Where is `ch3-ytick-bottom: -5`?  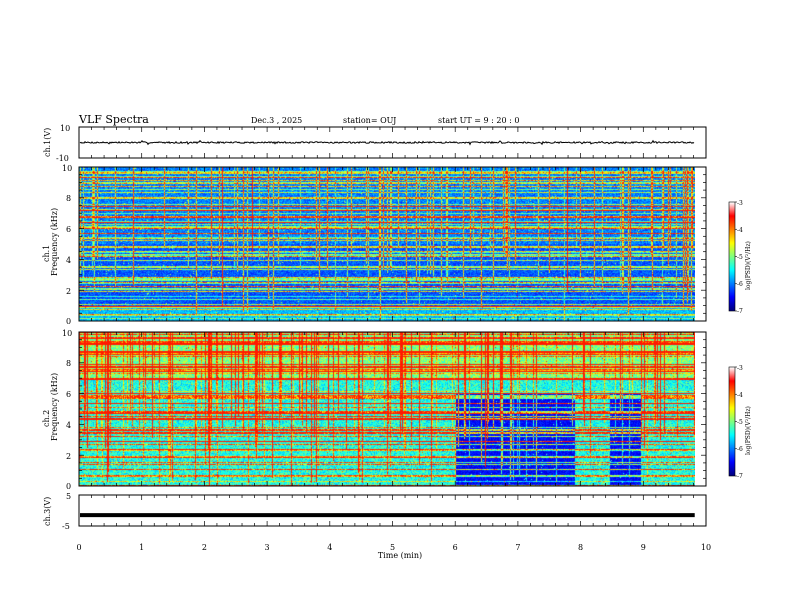
ch3-ytick-bottom: -5 is located at coordinates (66, 526).